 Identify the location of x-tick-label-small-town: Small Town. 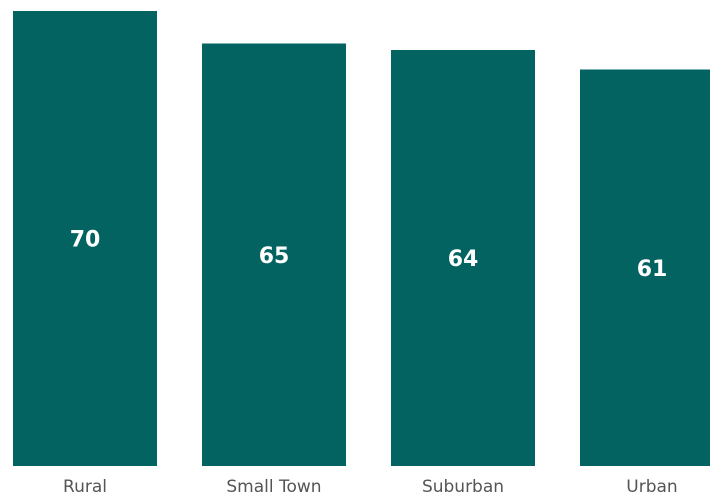
(273, 486).